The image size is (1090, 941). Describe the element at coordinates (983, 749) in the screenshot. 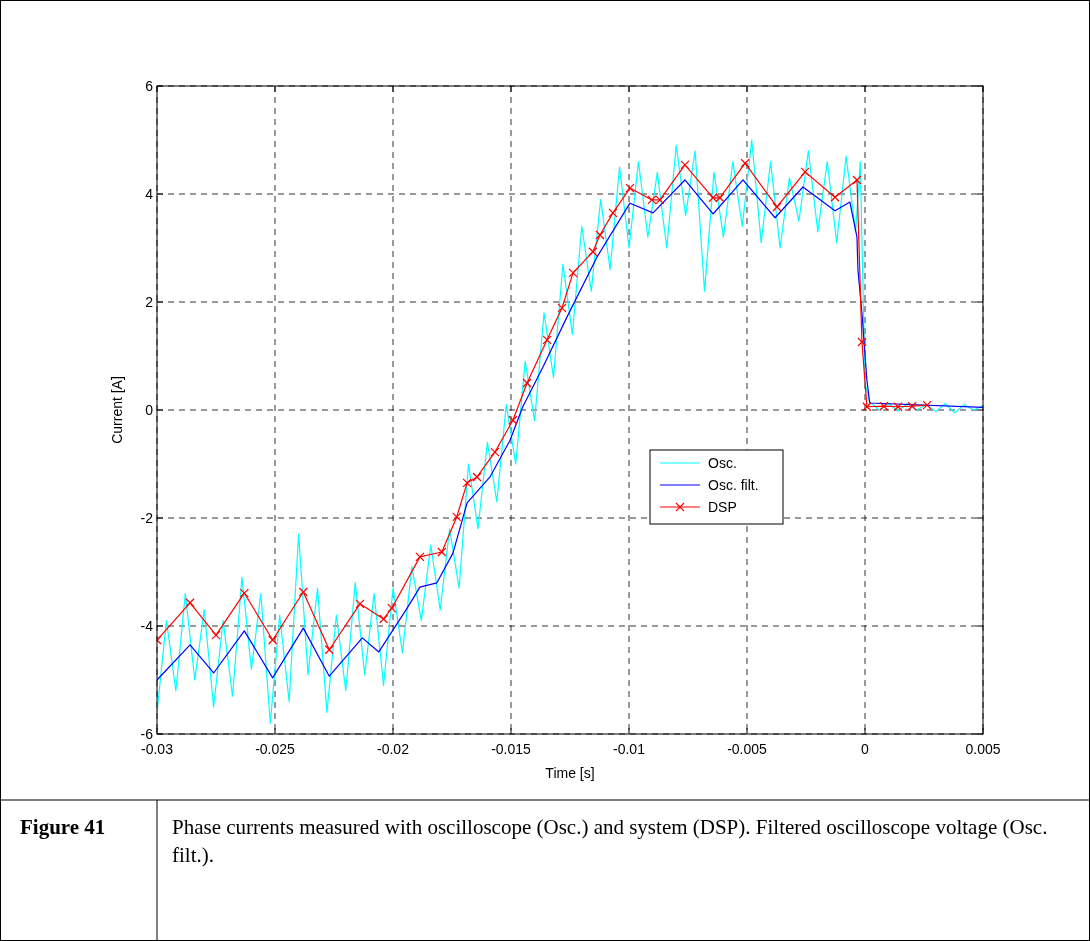

I see `x-tick-label: 0.005` at that location.